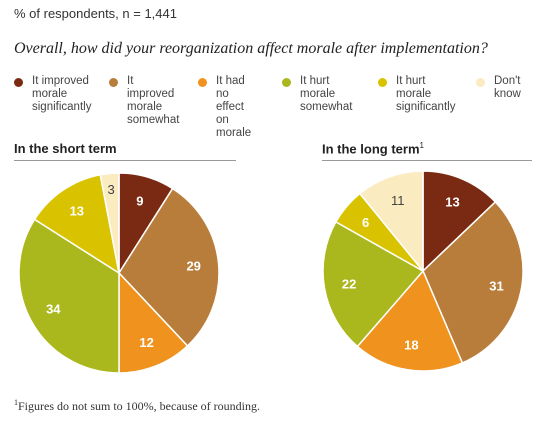 The image size is (545, 433). I want to click on panel-title-text: In the short term, so click(65, 148).